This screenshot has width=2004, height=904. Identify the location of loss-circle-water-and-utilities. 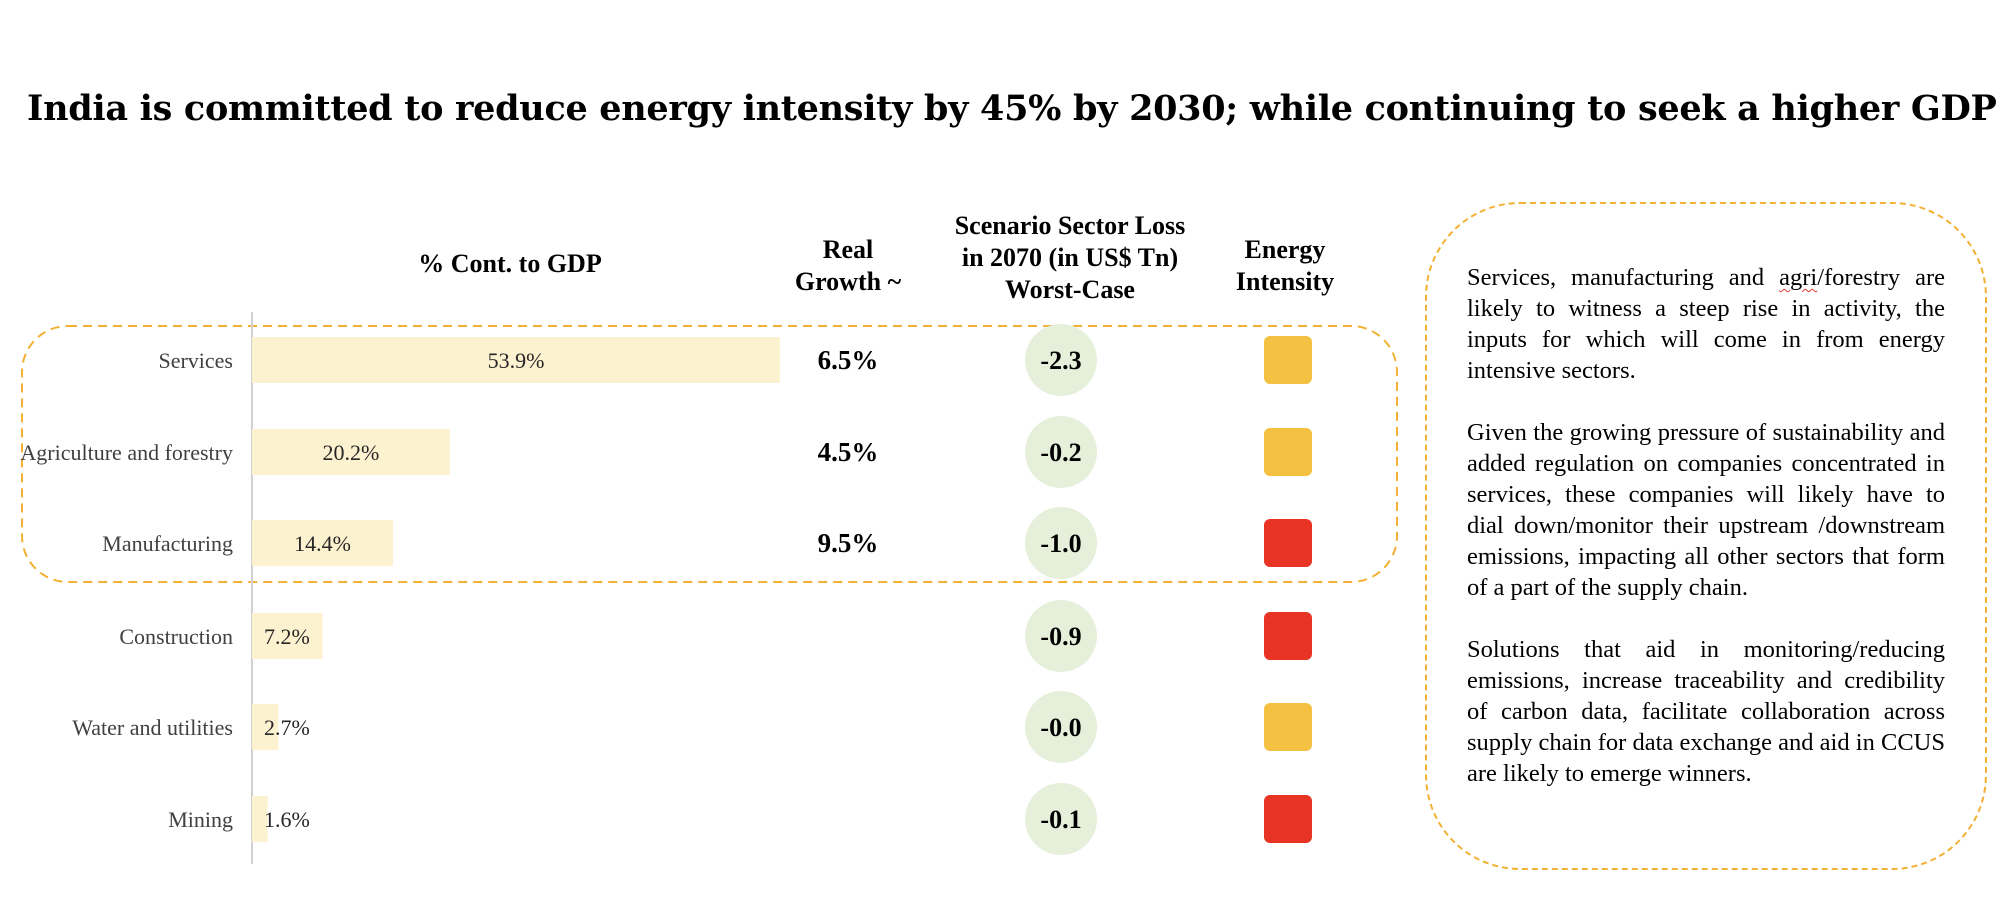
(1061, 727).